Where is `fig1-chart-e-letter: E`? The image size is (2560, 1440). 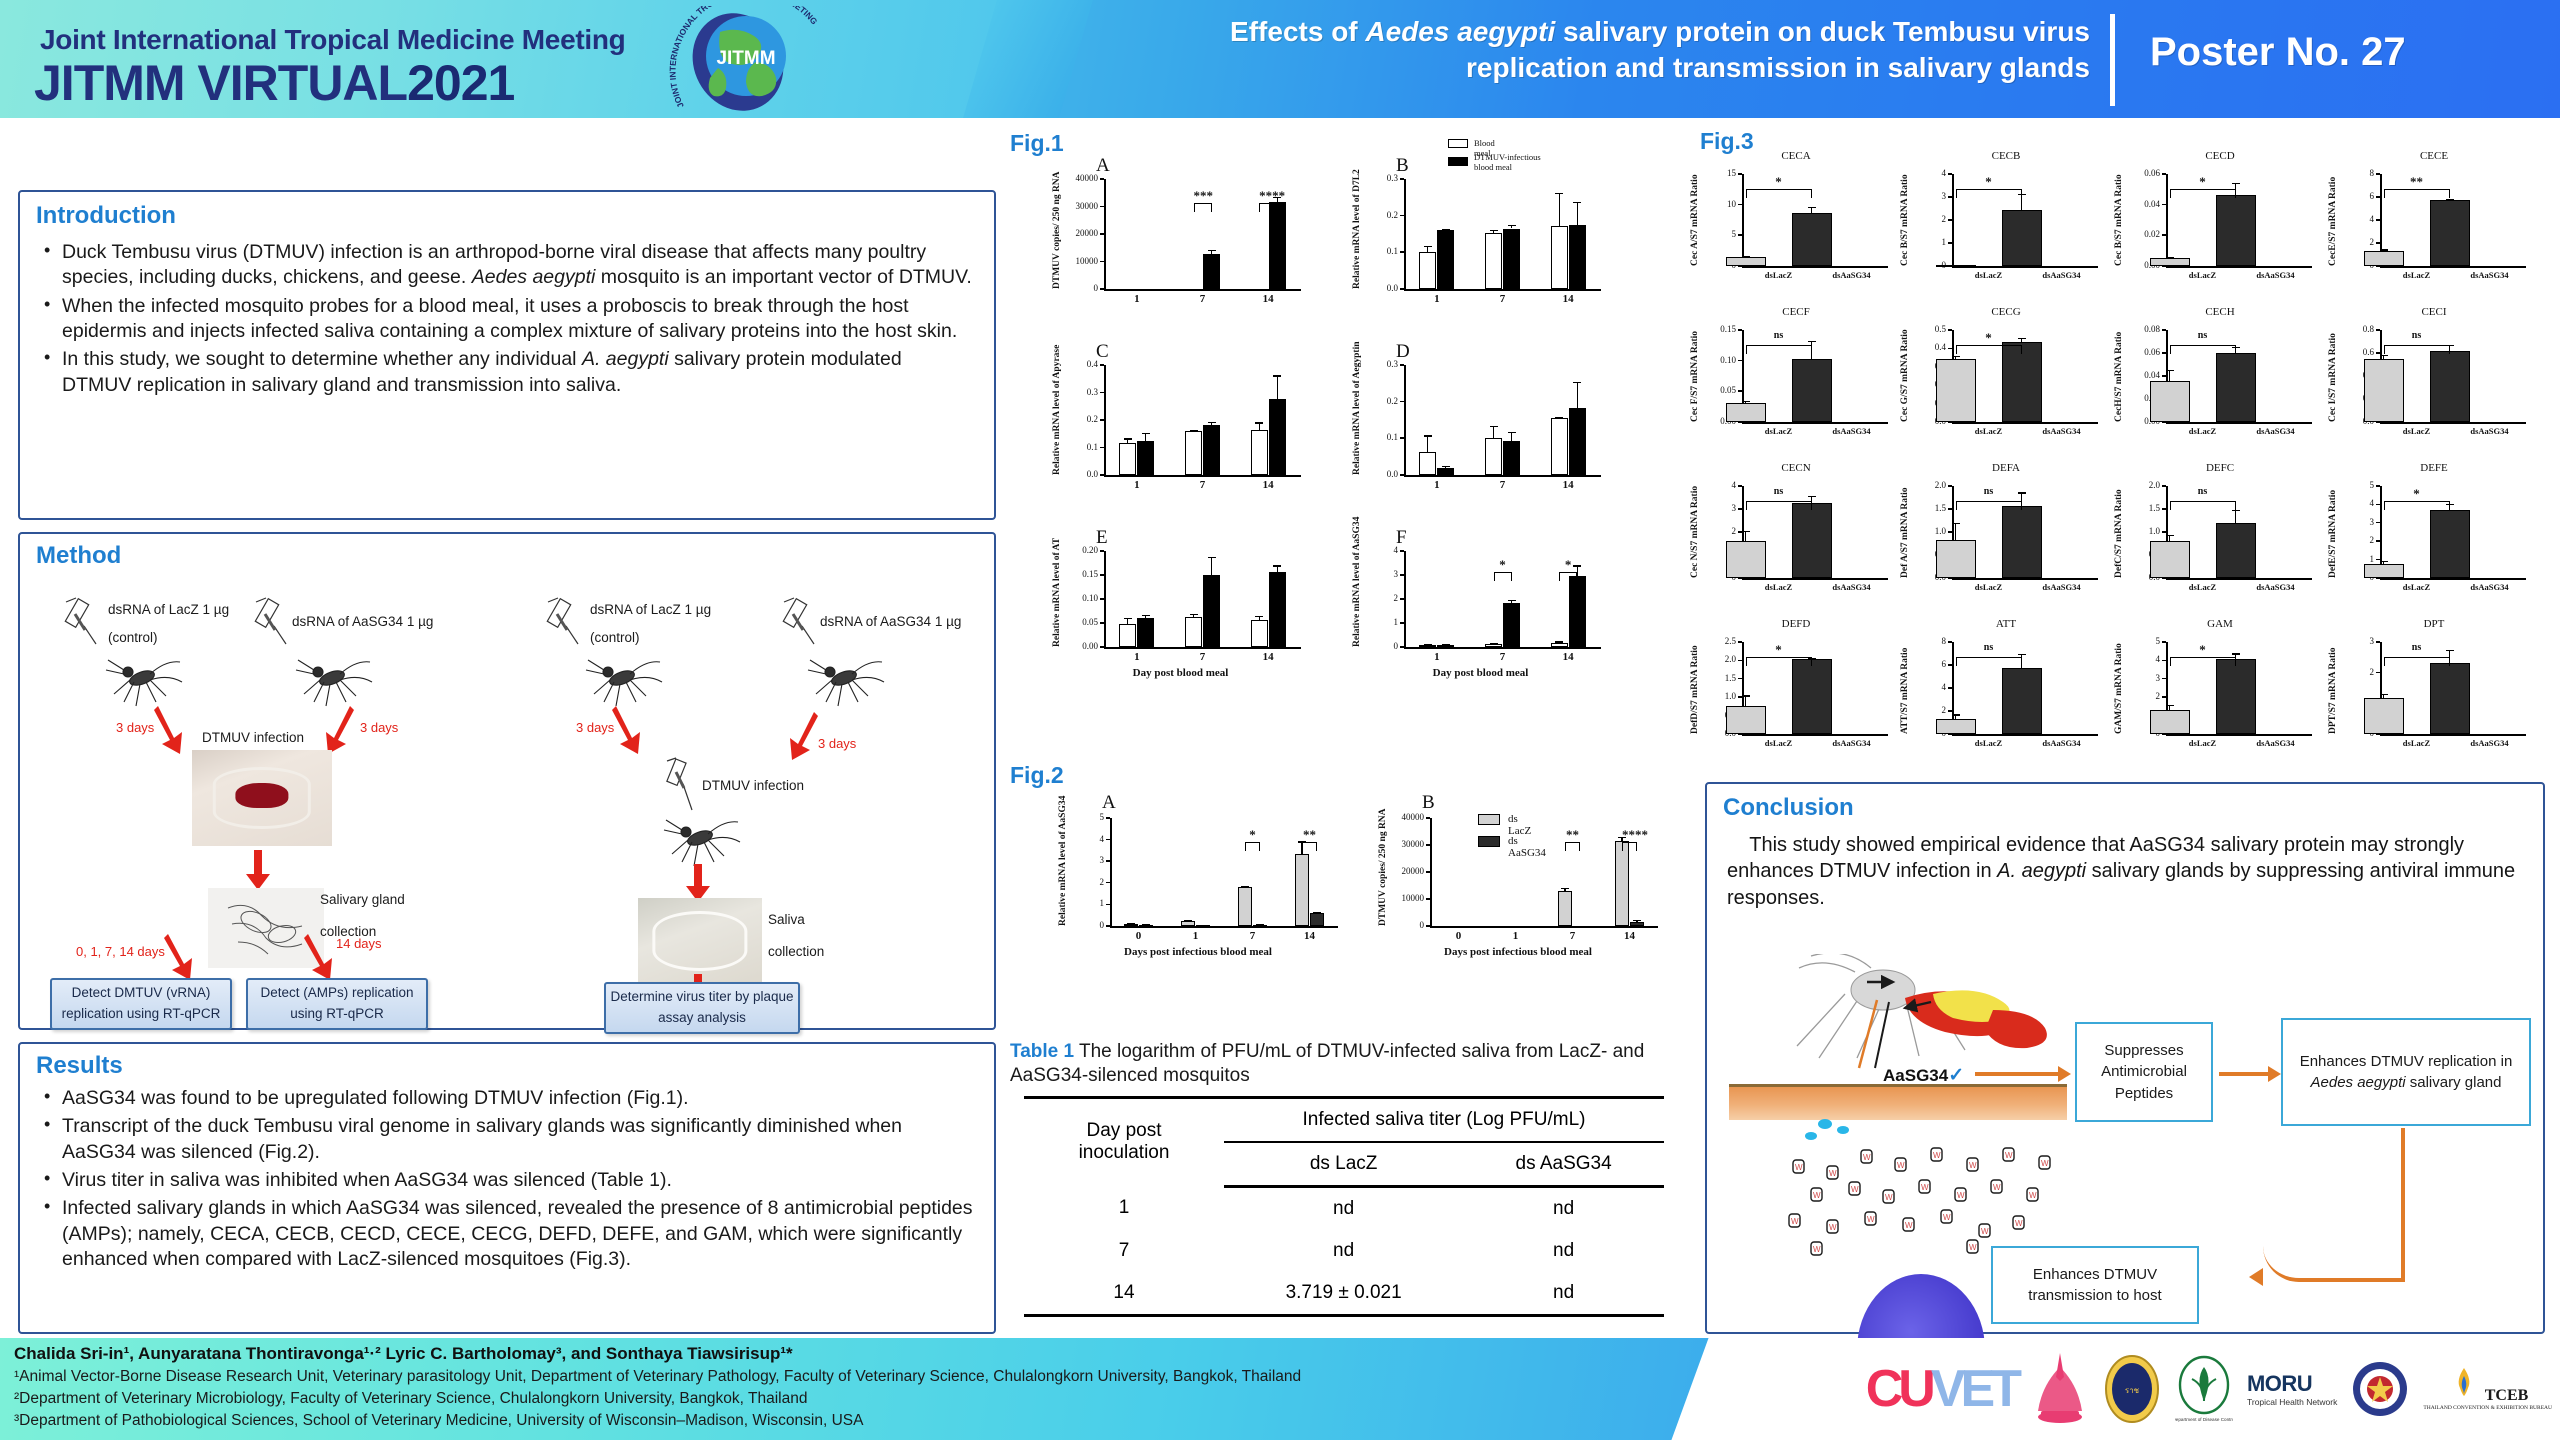 fig1-chart-e-letter: E is located at coordinates (1102, 537).